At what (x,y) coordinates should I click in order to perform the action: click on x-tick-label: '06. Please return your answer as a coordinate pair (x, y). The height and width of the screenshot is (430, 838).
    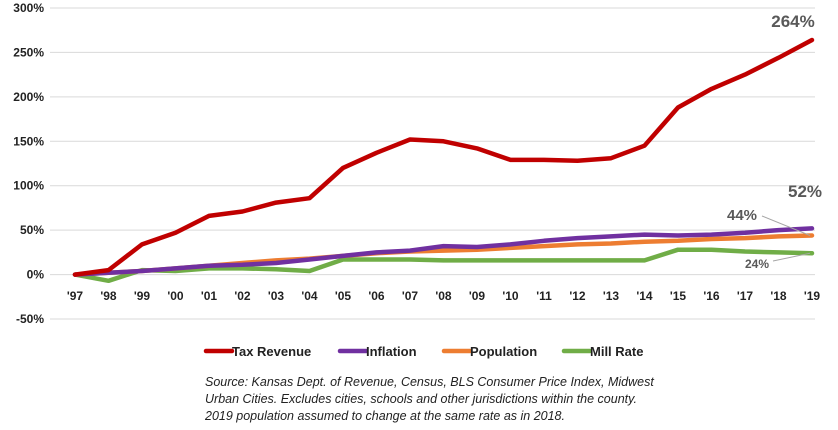
    Looking at the image, I should click on (376, 296).